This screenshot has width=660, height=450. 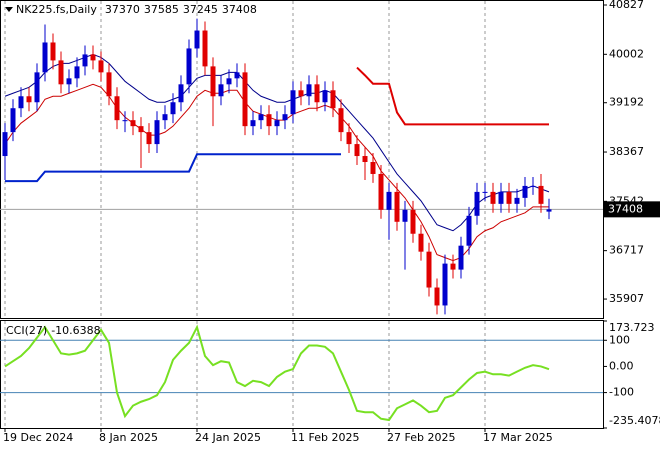 I want to click on overlay-line, so click(x=173, y=168).